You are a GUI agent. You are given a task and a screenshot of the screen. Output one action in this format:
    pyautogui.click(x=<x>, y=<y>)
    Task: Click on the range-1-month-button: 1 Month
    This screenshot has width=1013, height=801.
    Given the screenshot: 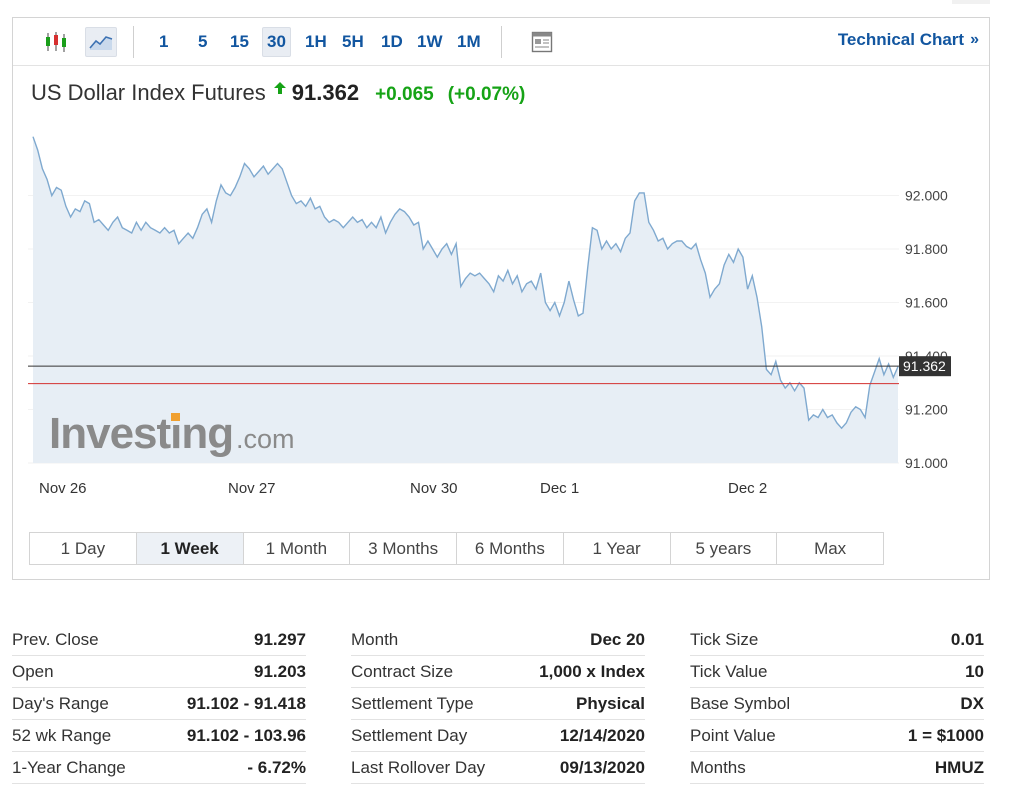 What is the action you would take?
    pyautogui.click(x=297, y=548)
    